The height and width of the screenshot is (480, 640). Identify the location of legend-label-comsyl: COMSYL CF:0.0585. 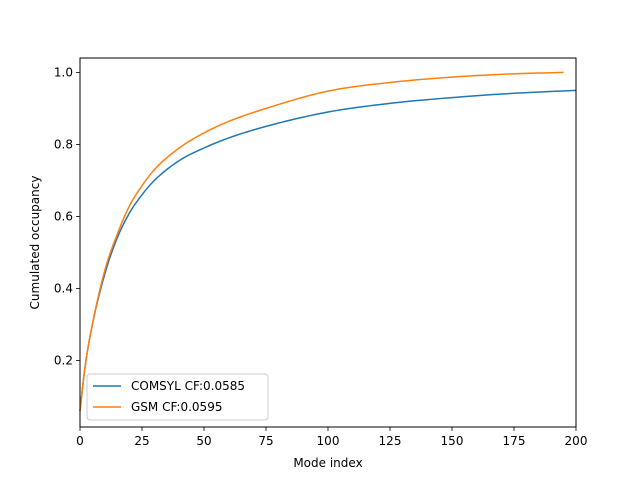
(188, 386).